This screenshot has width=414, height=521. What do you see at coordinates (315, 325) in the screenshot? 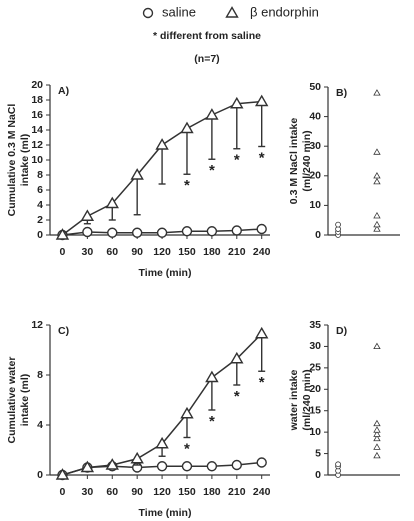
I see `y-tick-label: 35` at bounding box center [315, 325].